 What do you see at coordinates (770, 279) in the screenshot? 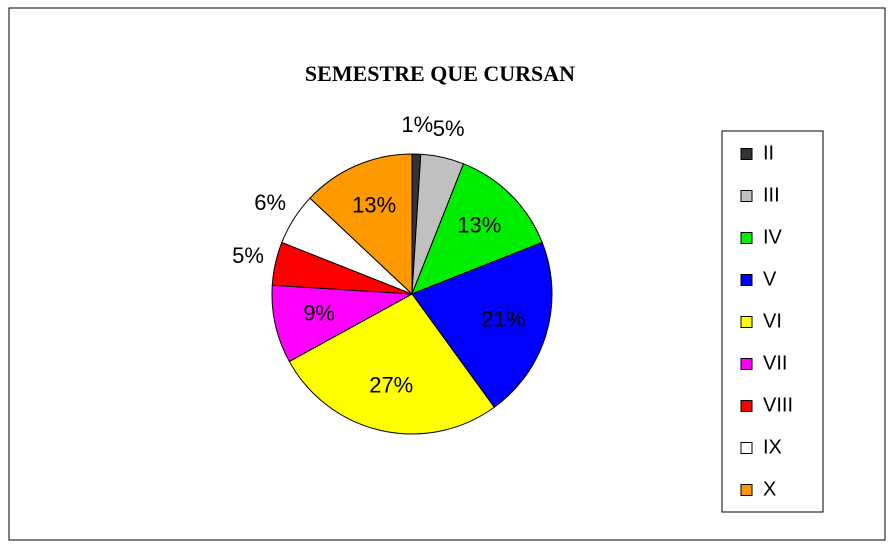
I see `legend-label: V` at bounding box center [770, 279].